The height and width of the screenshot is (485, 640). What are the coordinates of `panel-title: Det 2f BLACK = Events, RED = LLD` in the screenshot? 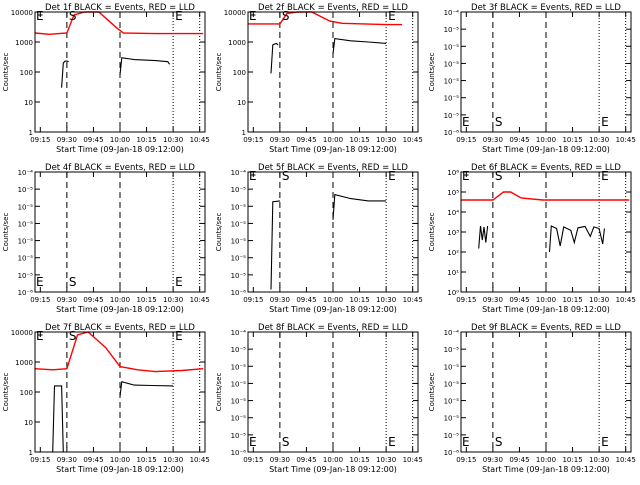 It's located at (333, 8).